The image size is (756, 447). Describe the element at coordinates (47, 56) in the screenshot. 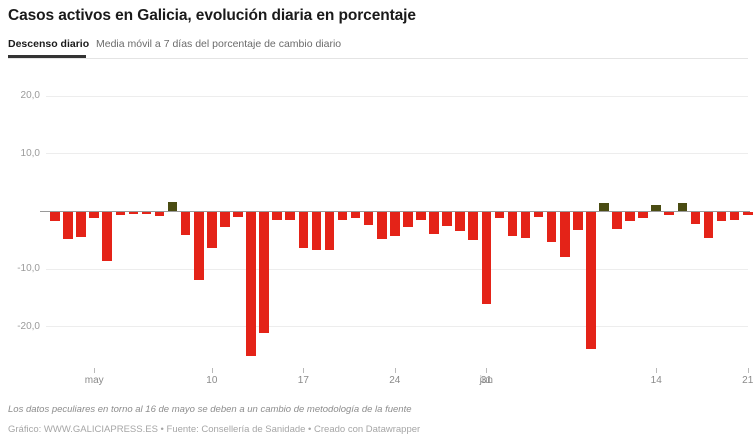

I see `tab-active-underline` at that location.